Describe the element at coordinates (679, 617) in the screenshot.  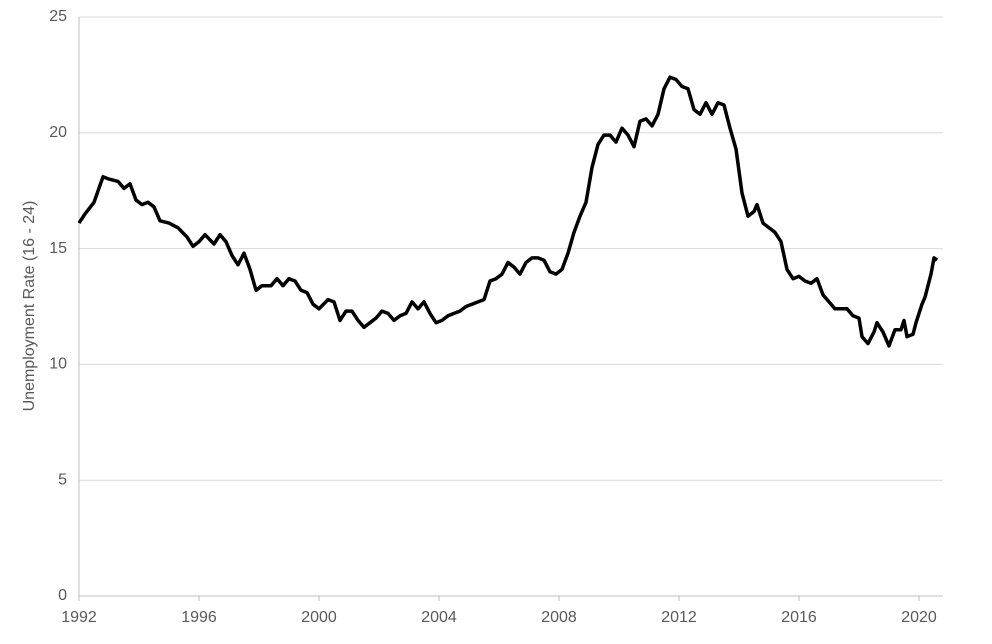
I see `x-tick-label: 2012` at that location.